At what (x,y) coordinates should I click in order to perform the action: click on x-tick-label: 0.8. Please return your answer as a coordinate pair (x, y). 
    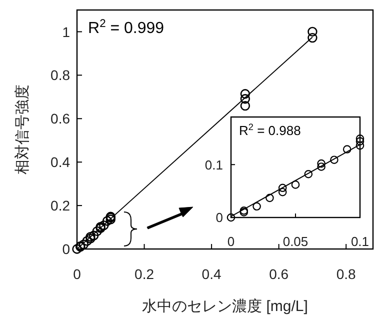
    Looking at the image, I should click on (346, 274).